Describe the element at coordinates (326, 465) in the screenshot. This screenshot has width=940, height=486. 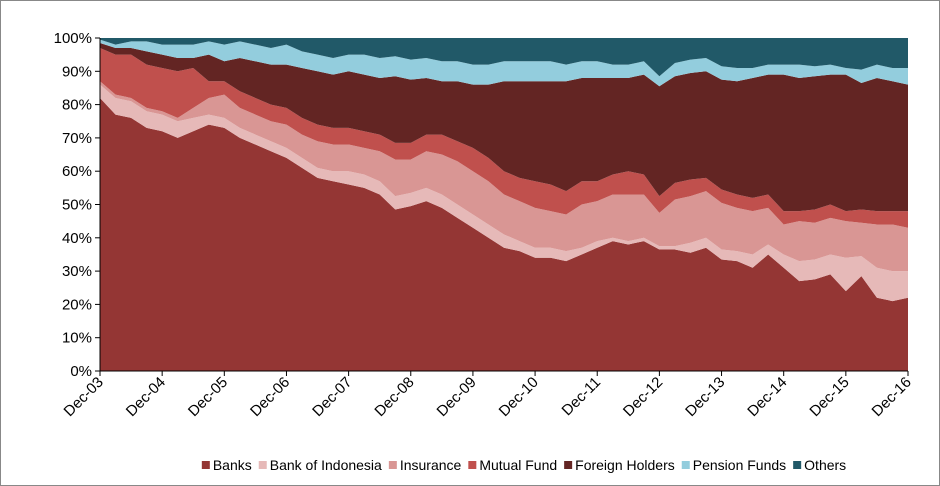
I see `legend-label: Bank of Indonesia` at that location.